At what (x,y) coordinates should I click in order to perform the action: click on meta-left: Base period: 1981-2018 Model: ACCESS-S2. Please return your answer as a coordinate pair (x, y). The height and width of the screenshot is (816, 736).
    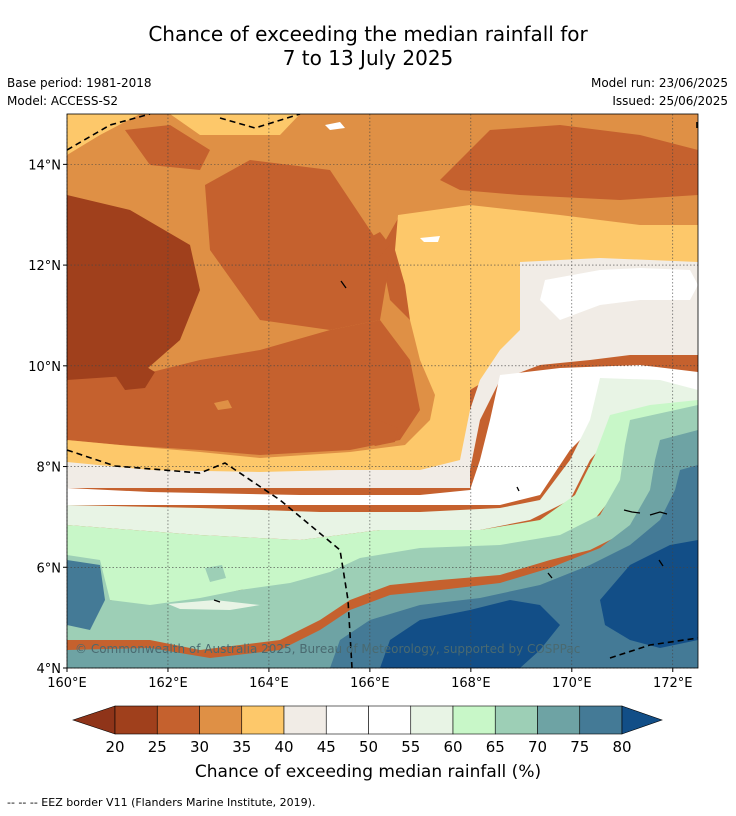
    Looking at the image, I should click on (79, 92).